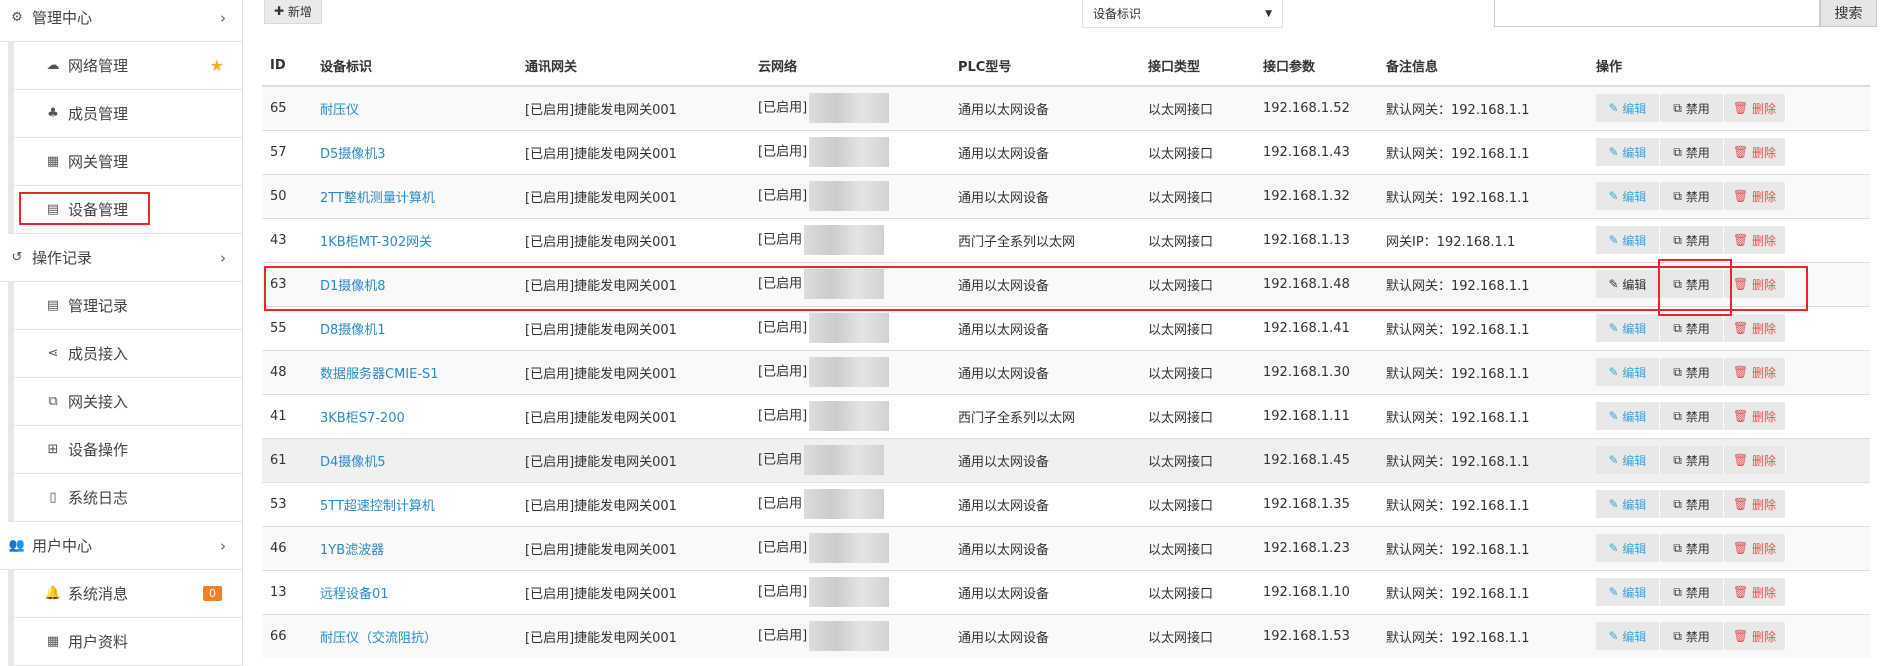 The width and height of the screenshot is (1880, 666). I want to click on cell-interface-type: 以太网接口, so click(1197, 547).